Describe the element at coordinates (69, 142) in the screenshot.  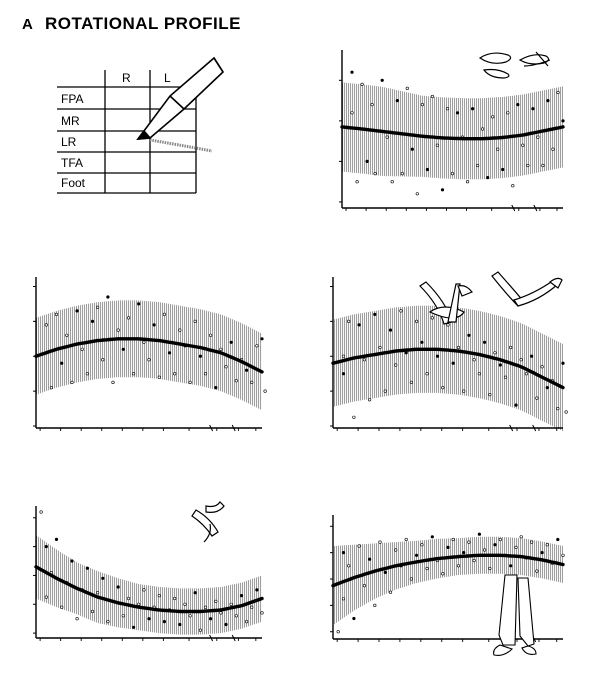
I see `table-row-lr: LR` at that location.